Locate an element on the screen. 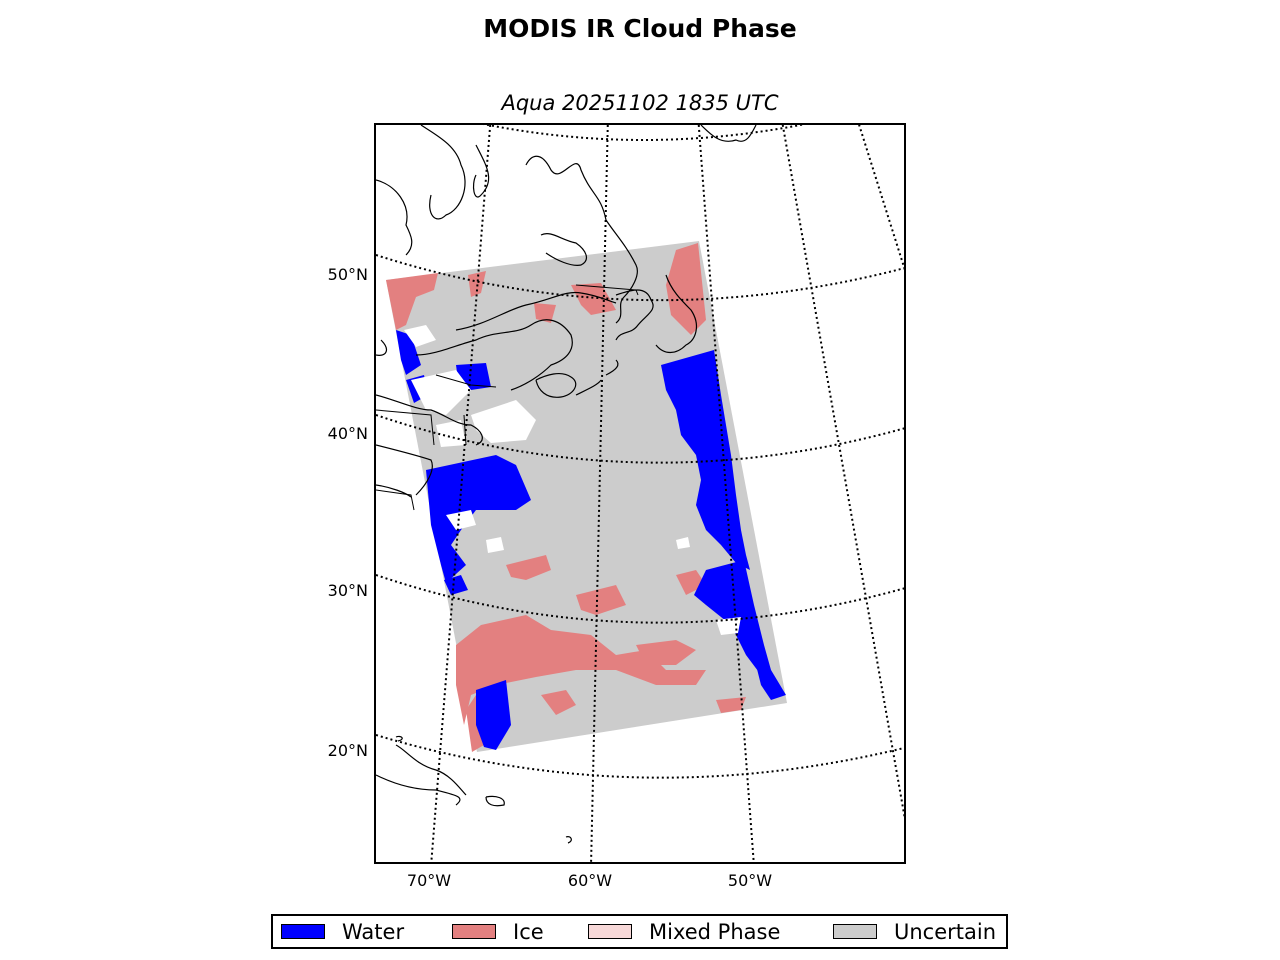 Image resolution: width=1280 pixels, height=960 pixels. lat-label-20n: 20°N is located at coordinates (347, 750).